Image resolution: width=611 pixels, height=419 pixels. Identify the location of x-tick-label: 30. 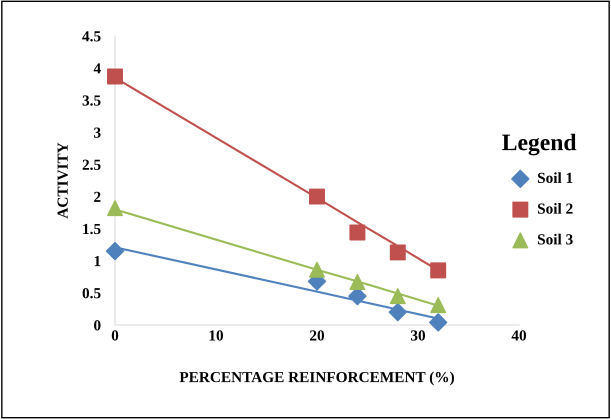
(418, 335).